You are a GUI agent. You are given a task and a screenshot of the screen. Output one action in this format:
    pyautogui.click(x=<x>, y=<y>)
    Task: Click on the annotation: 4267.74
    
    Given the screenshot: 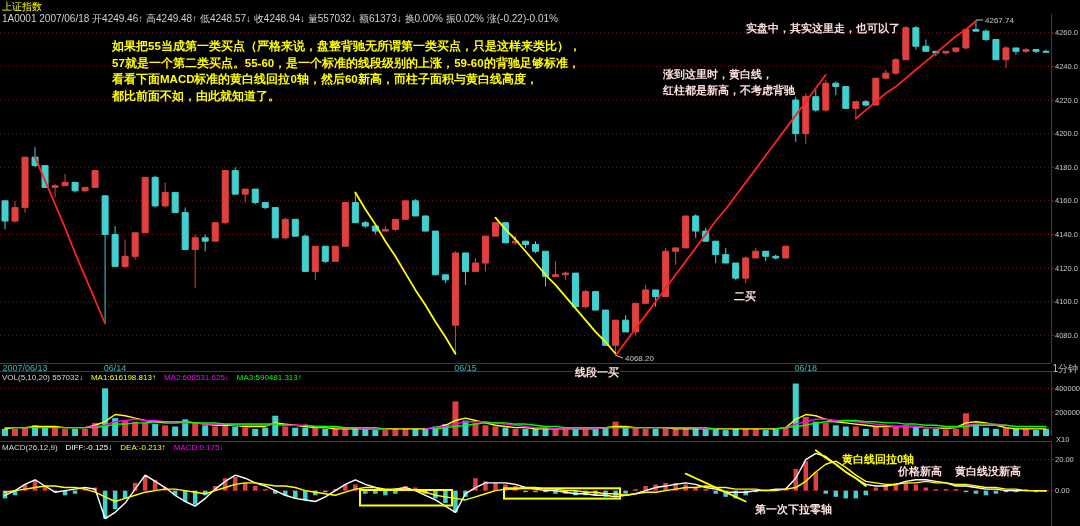 What is the action you would take?
    pyautogui.click(x=999, y=20)
    